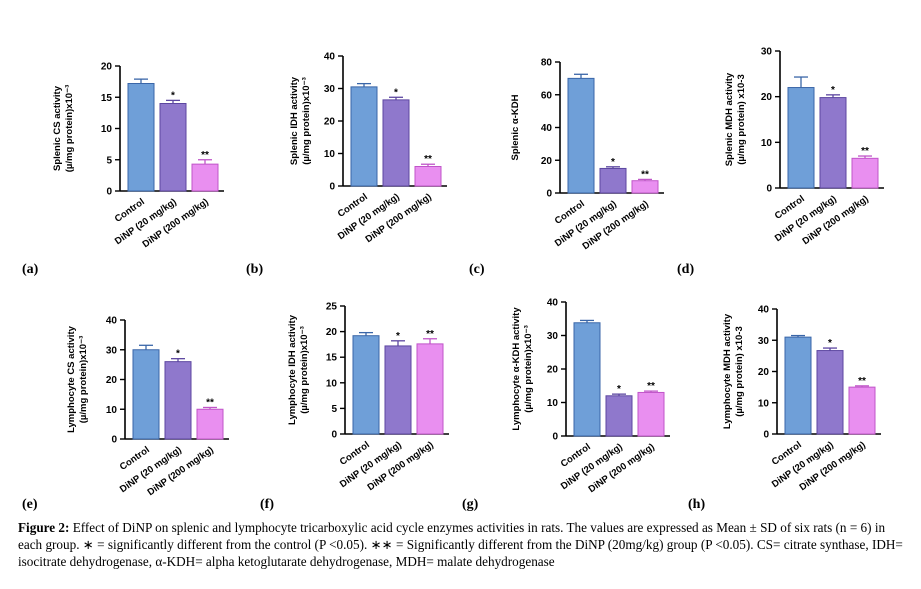 The height and width of the screenshot is (589, 921). What do you see at coordinates (69, 129) in the screenshot?
I see `chart-a-ylabel-line-1: (µ/mg protein)x10⁻³` at bounding box center [69, 129].